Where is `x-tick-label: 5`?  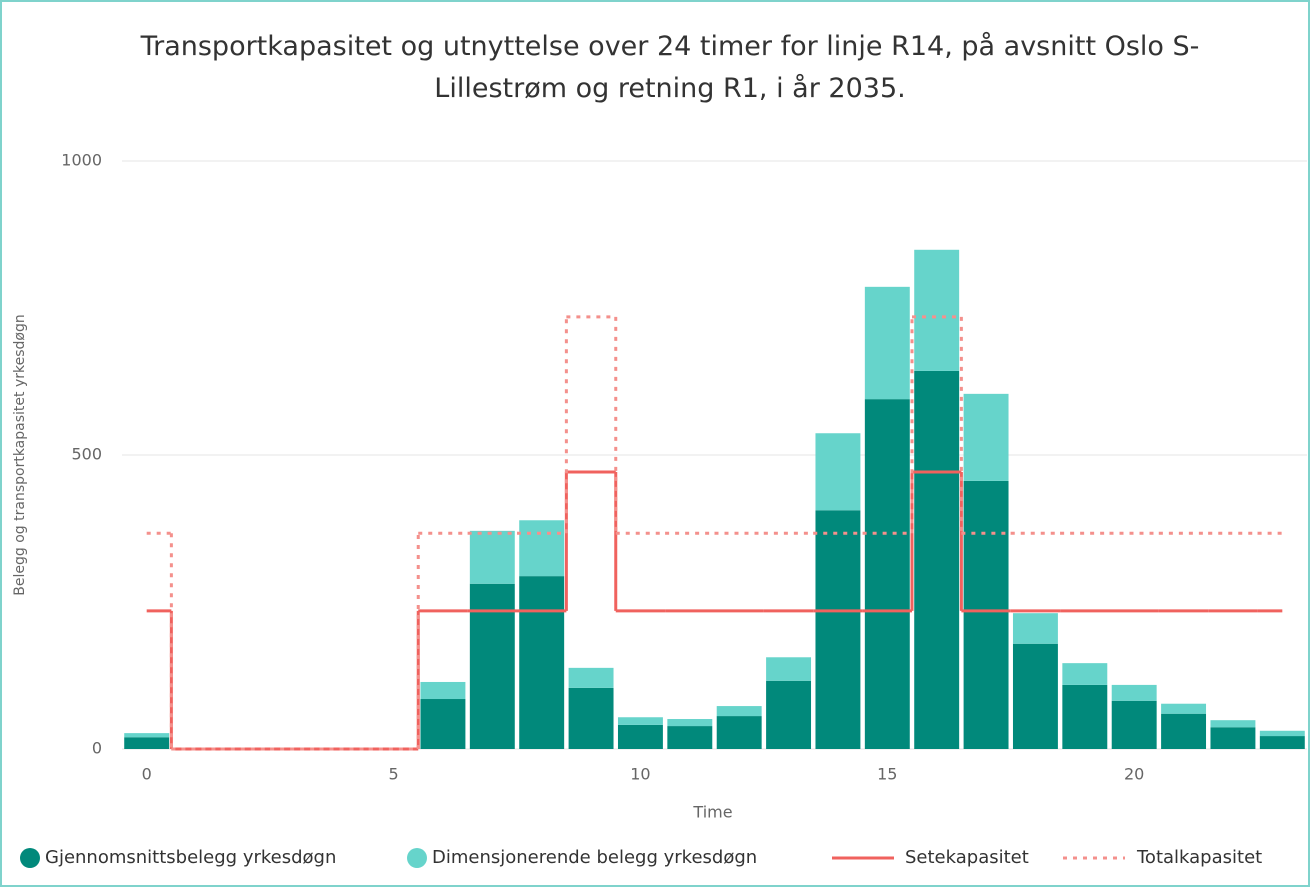
x-tick-label: 5 is located at coordinates (393, 774).